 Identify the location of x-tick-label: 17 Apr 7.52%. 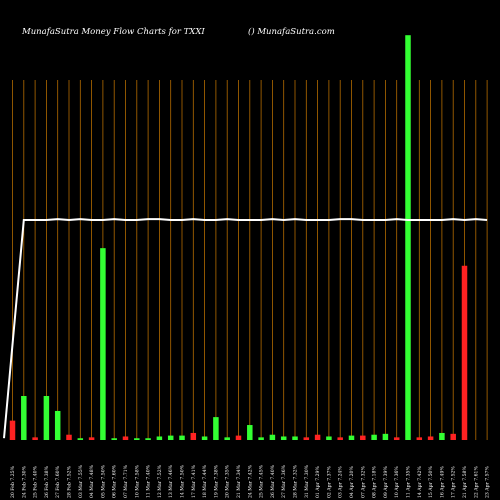
(454, 482).